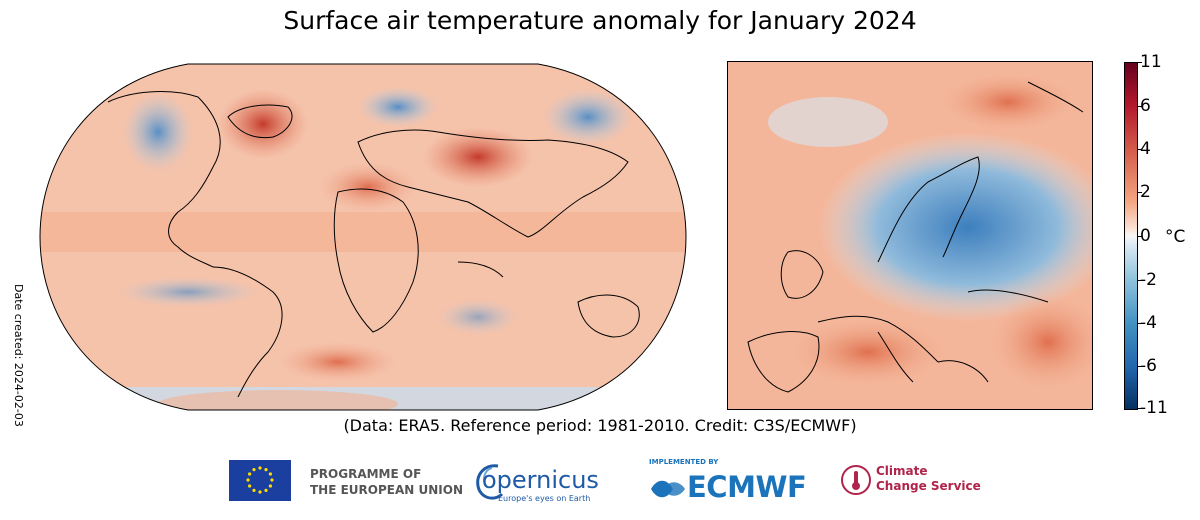 Image resolution: width=1200 pixels, height=520 pixels. I want to click on colorbar, so click(1131, 236).